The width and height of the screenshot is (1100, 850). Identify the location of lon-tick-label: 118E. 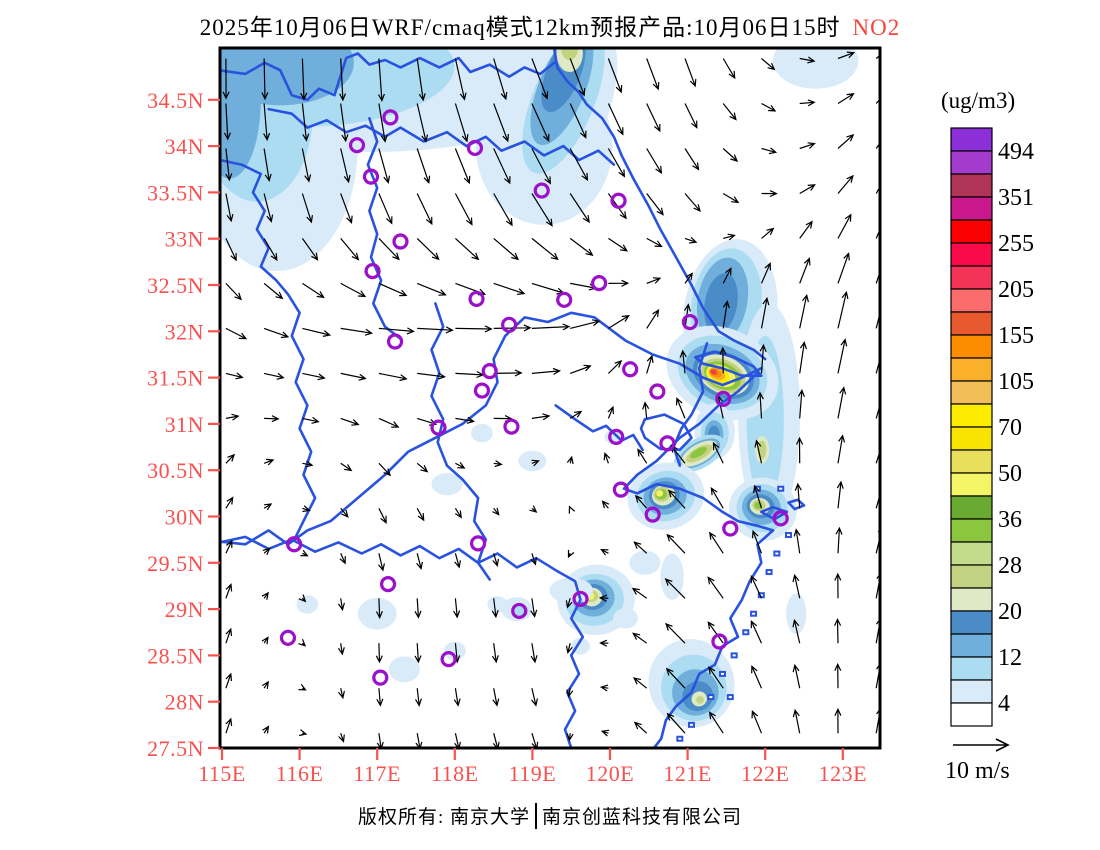
(455, 773).